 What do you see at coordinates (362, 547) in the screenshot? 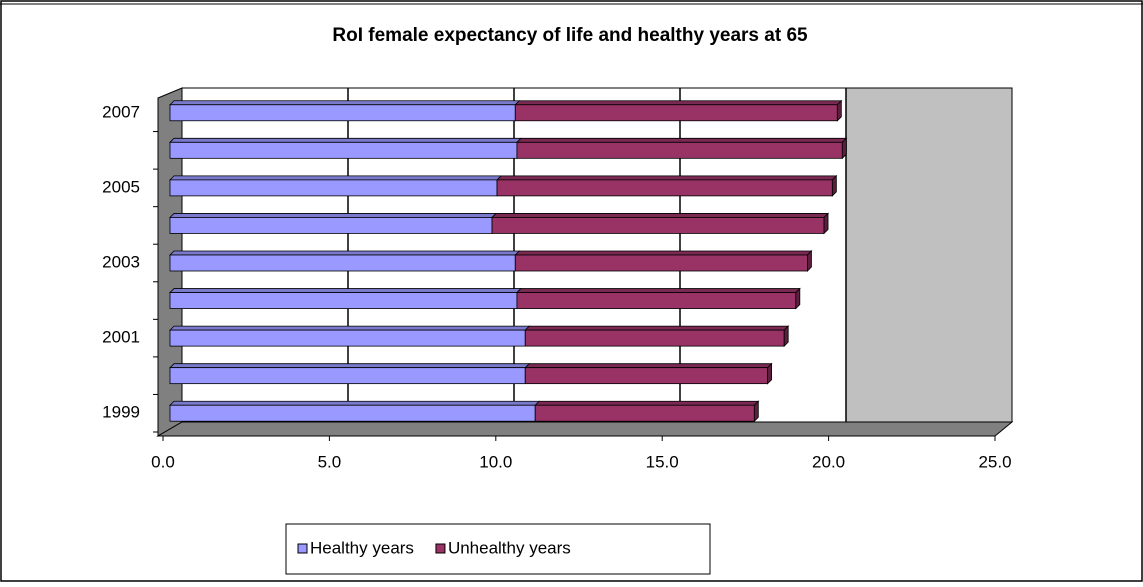
I see `legend-label: Healthy years` at bounding box center [362, 547].